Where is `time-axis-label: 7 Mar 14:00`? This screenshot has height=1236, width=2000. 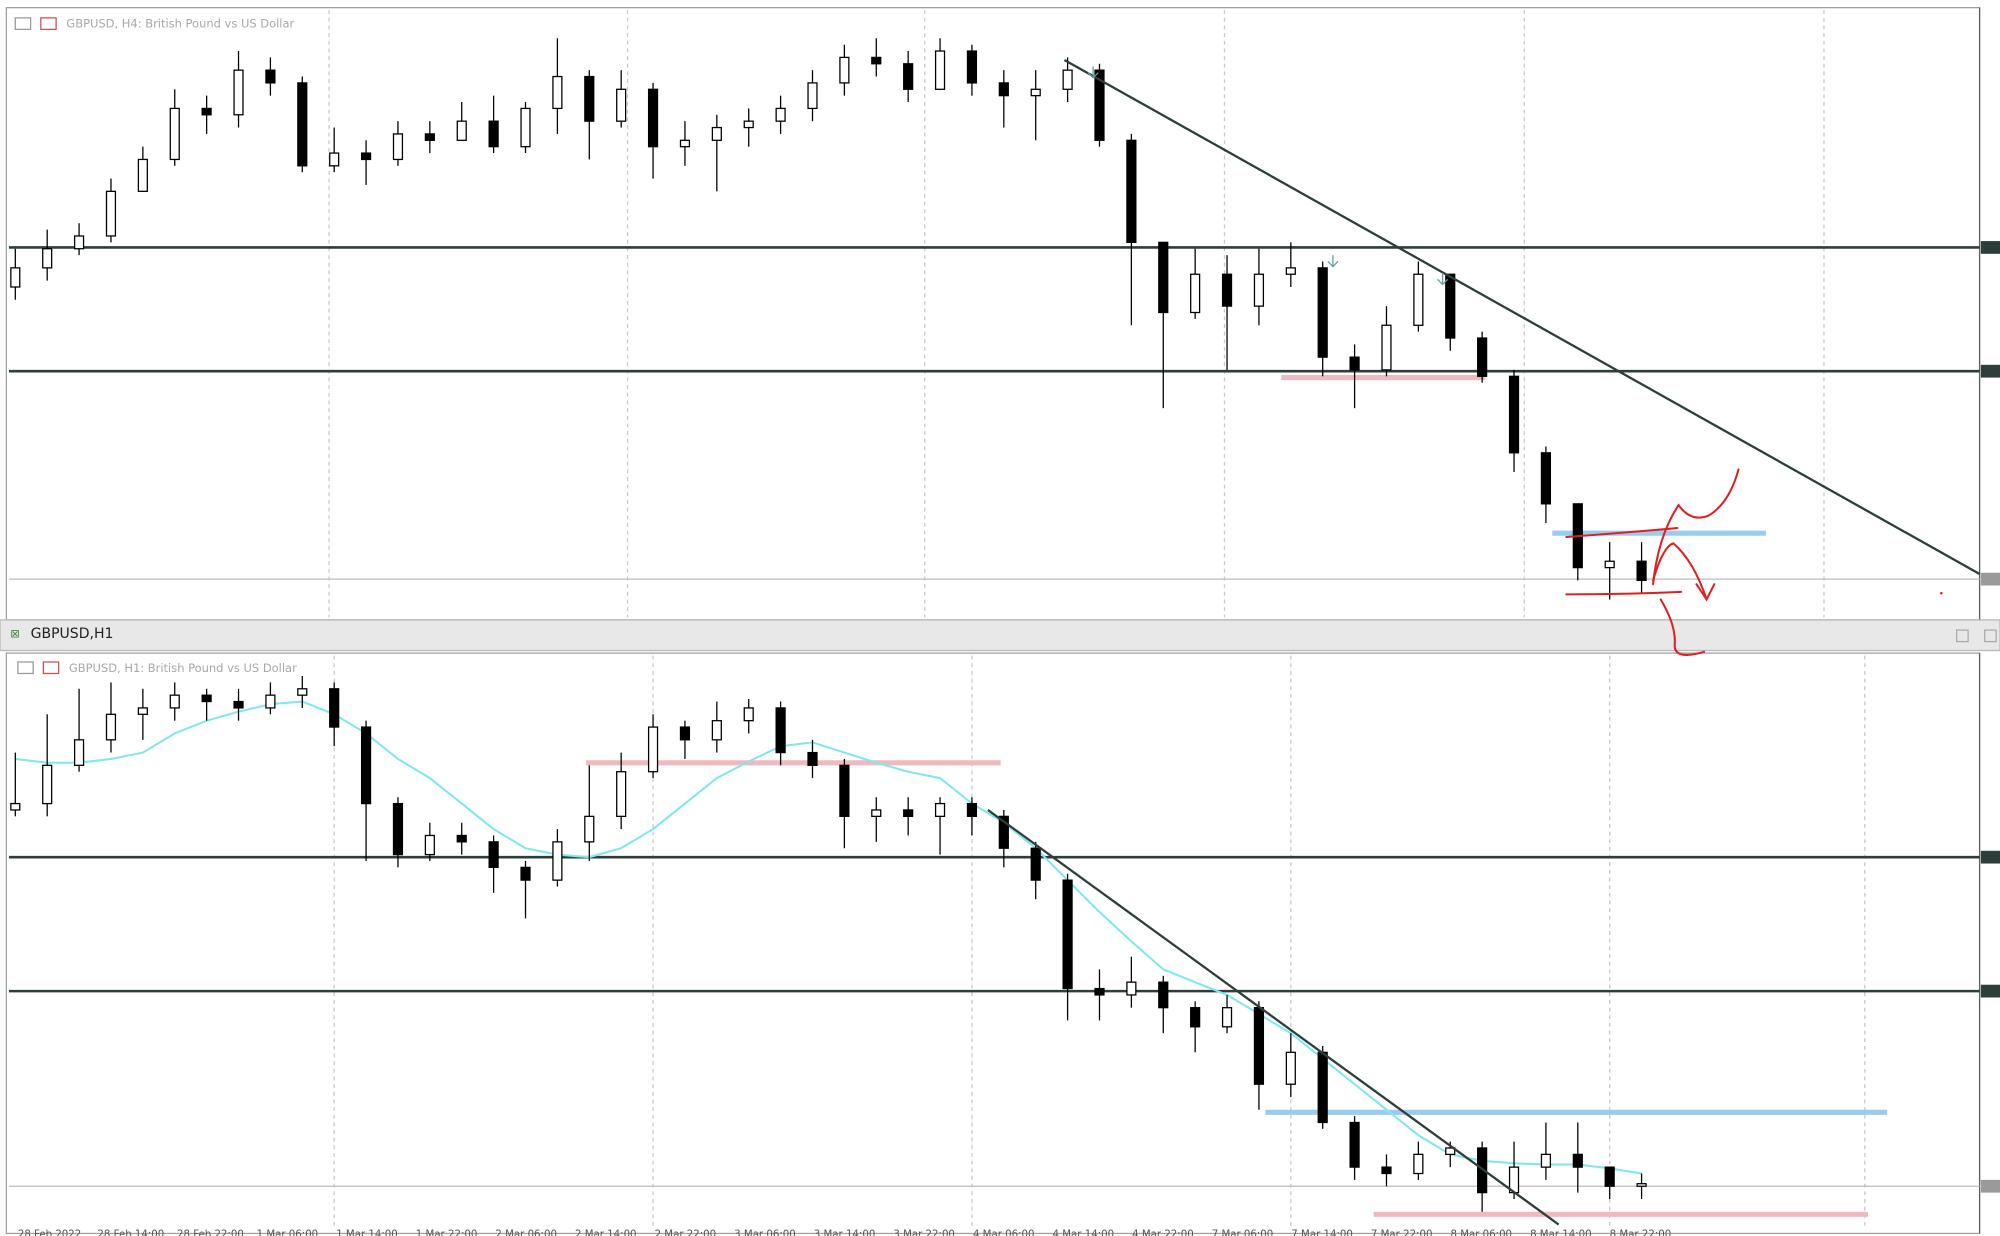
time-axis-label: 7 Mar 14:00 is located at coordinates (1322, 1233).